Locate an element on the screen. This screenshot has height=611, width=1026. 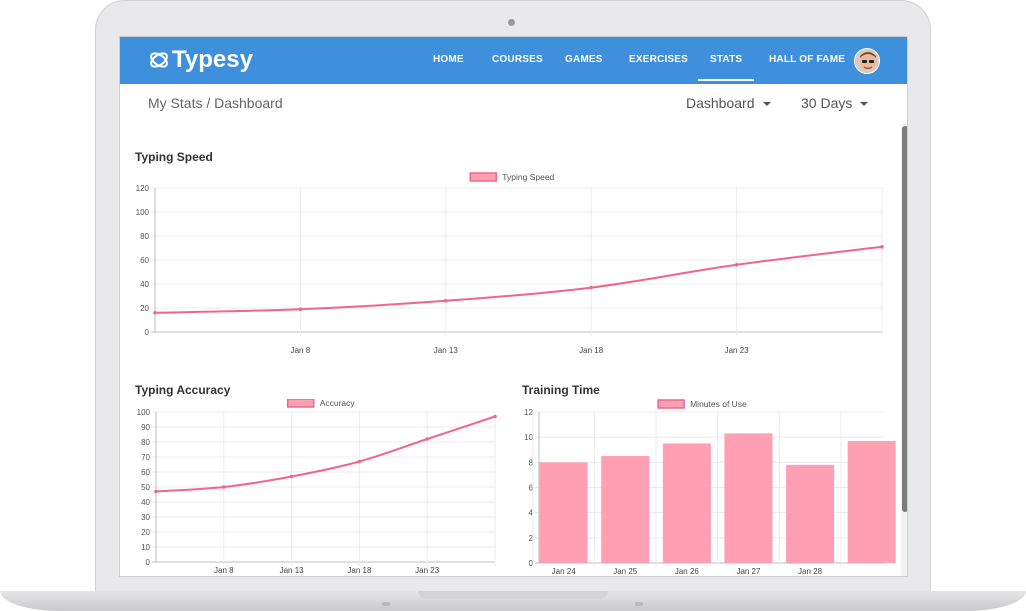
x-tick-label: Jan 25 is located at coordinates (625, 571).